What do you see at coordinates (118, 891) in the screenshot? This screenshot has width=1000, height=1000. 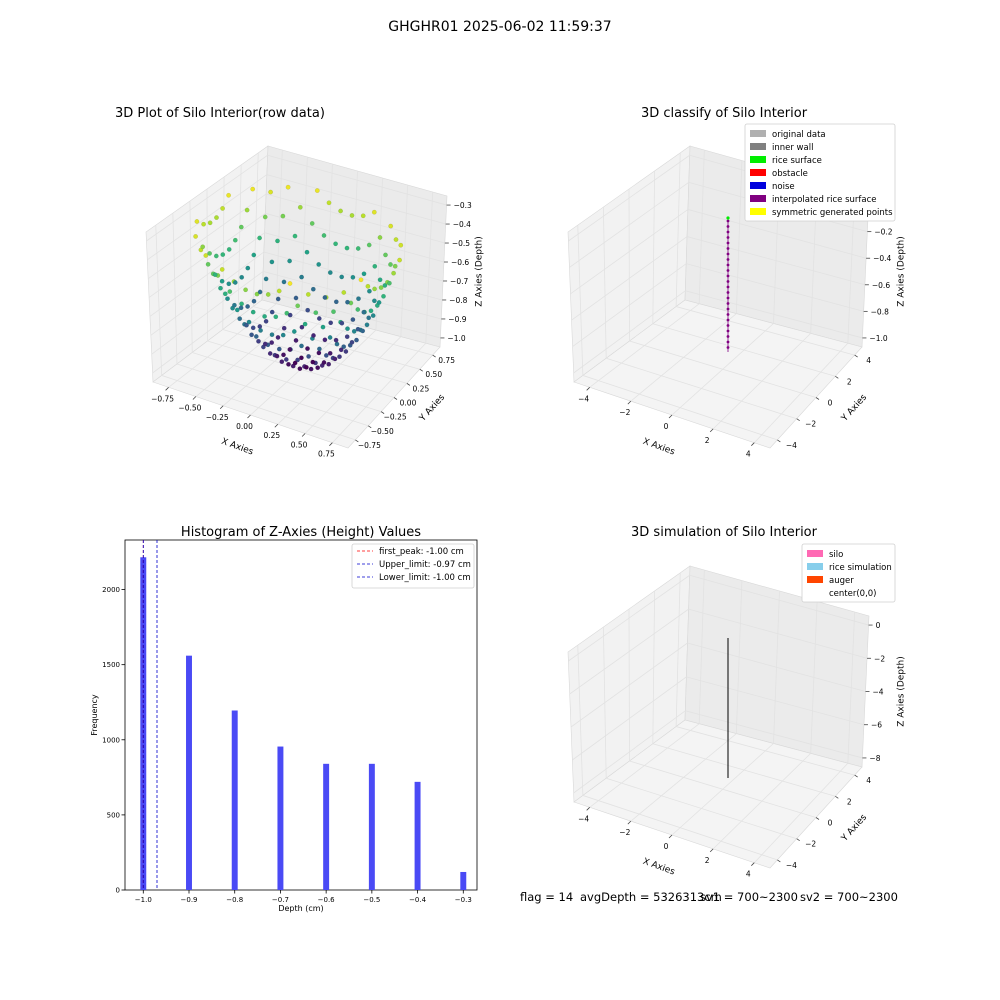 I see `hist-y-tick-label: 0` at bounding box center [118, 891].